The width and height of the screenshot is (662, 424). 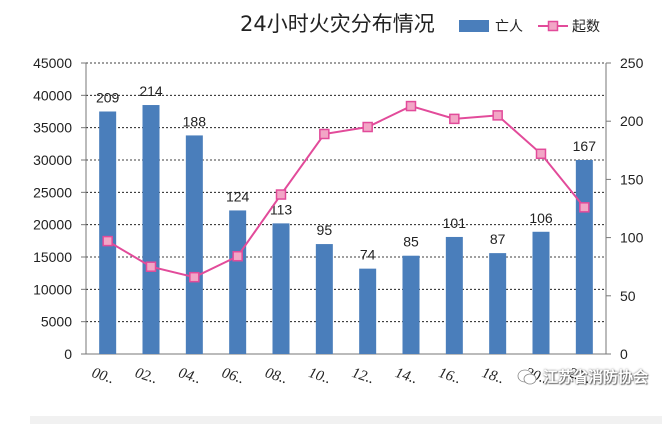 I want to click on y-right-tick-label: 150, so click(x=632, y=179).